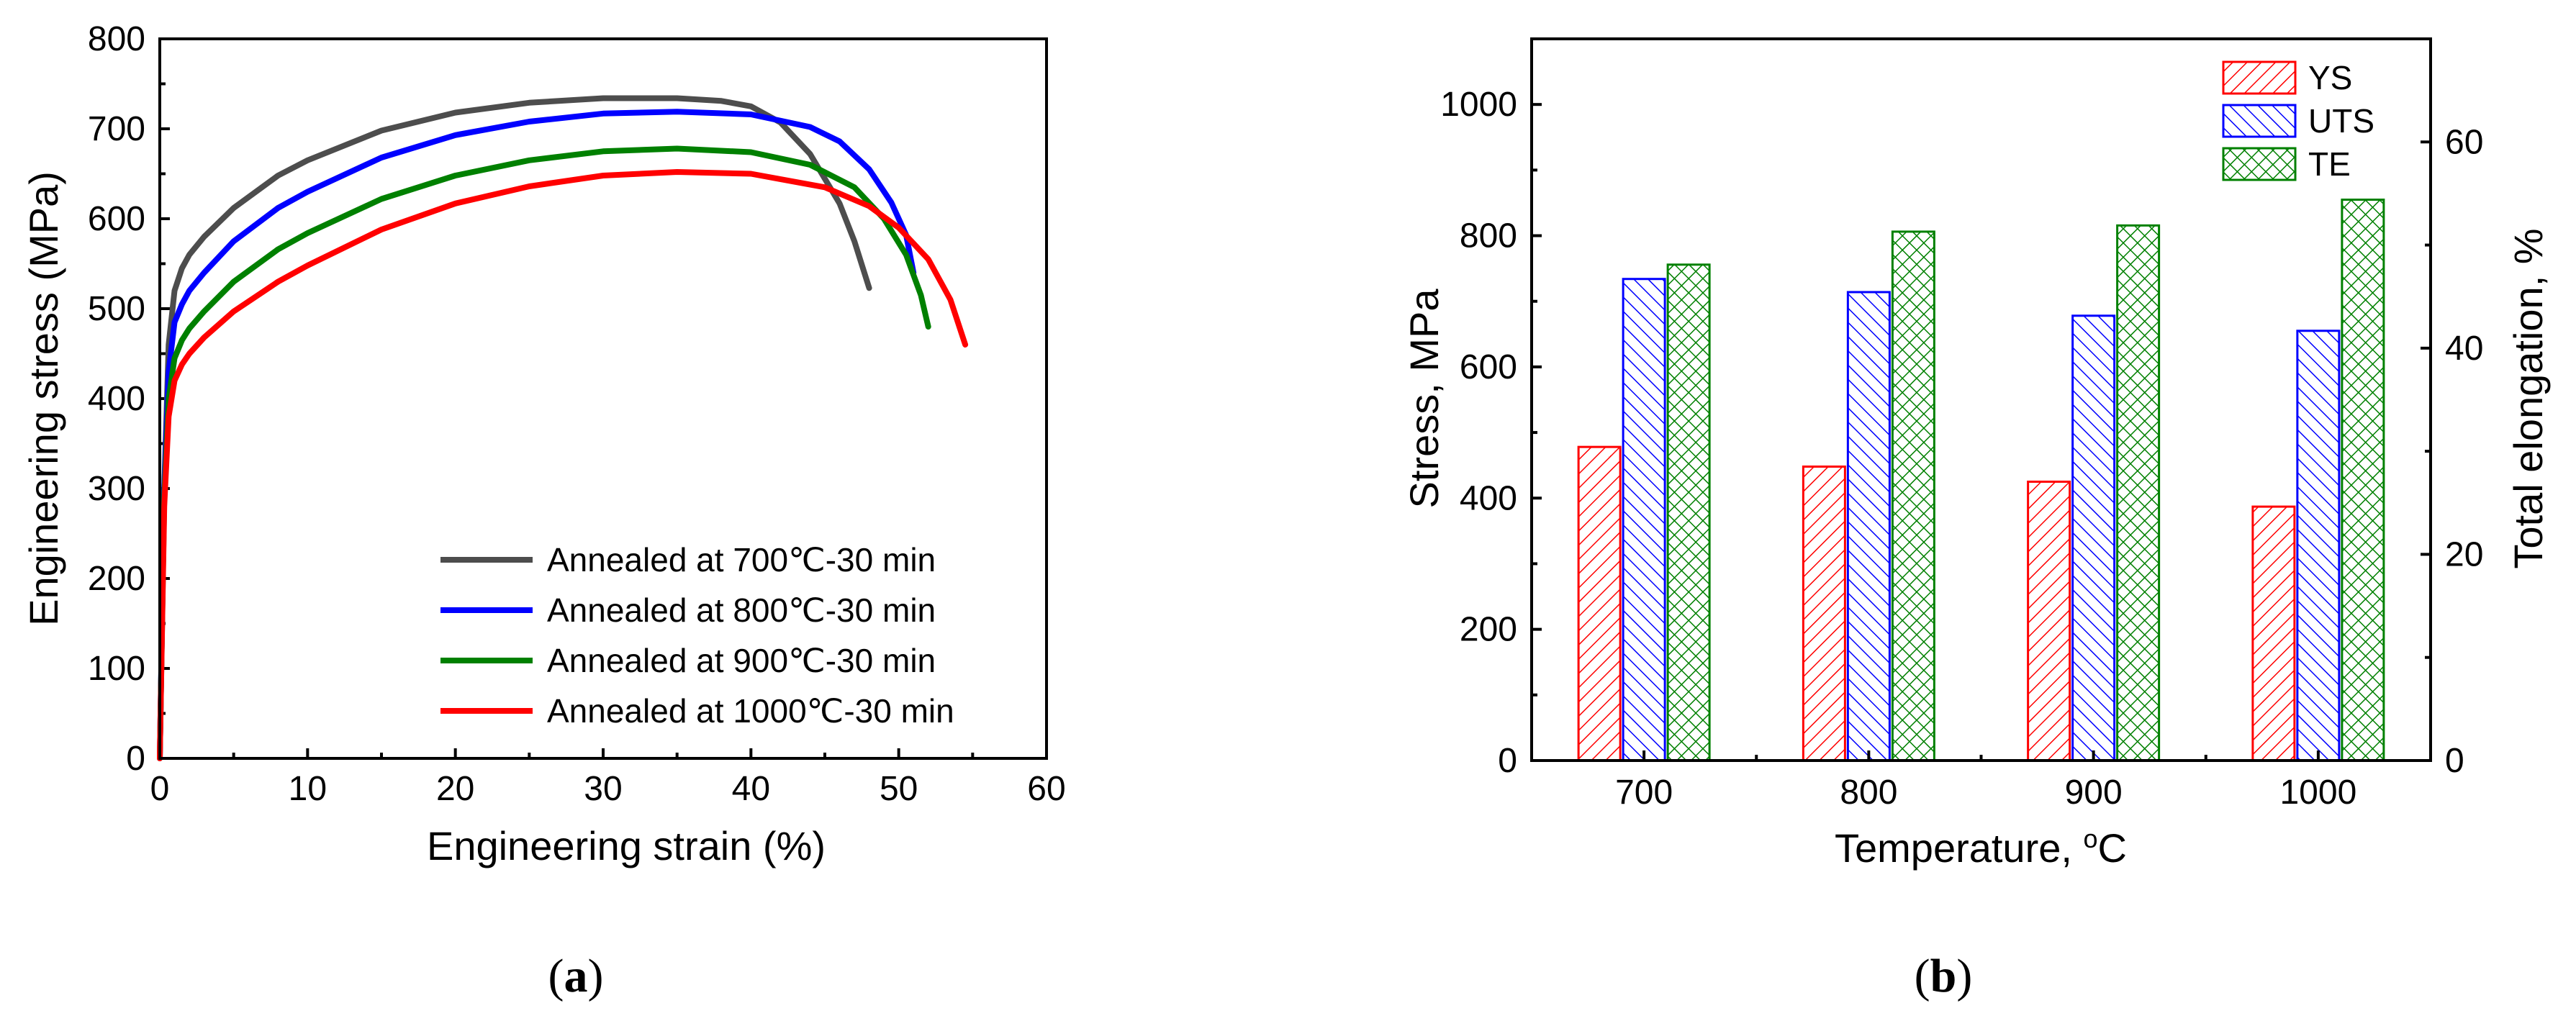  What do you see at coordinates (751, 711) in the screenshot?
I see `legend-label-4: Annealed at 1000℃-30 min` at bounding box center [751, 711].